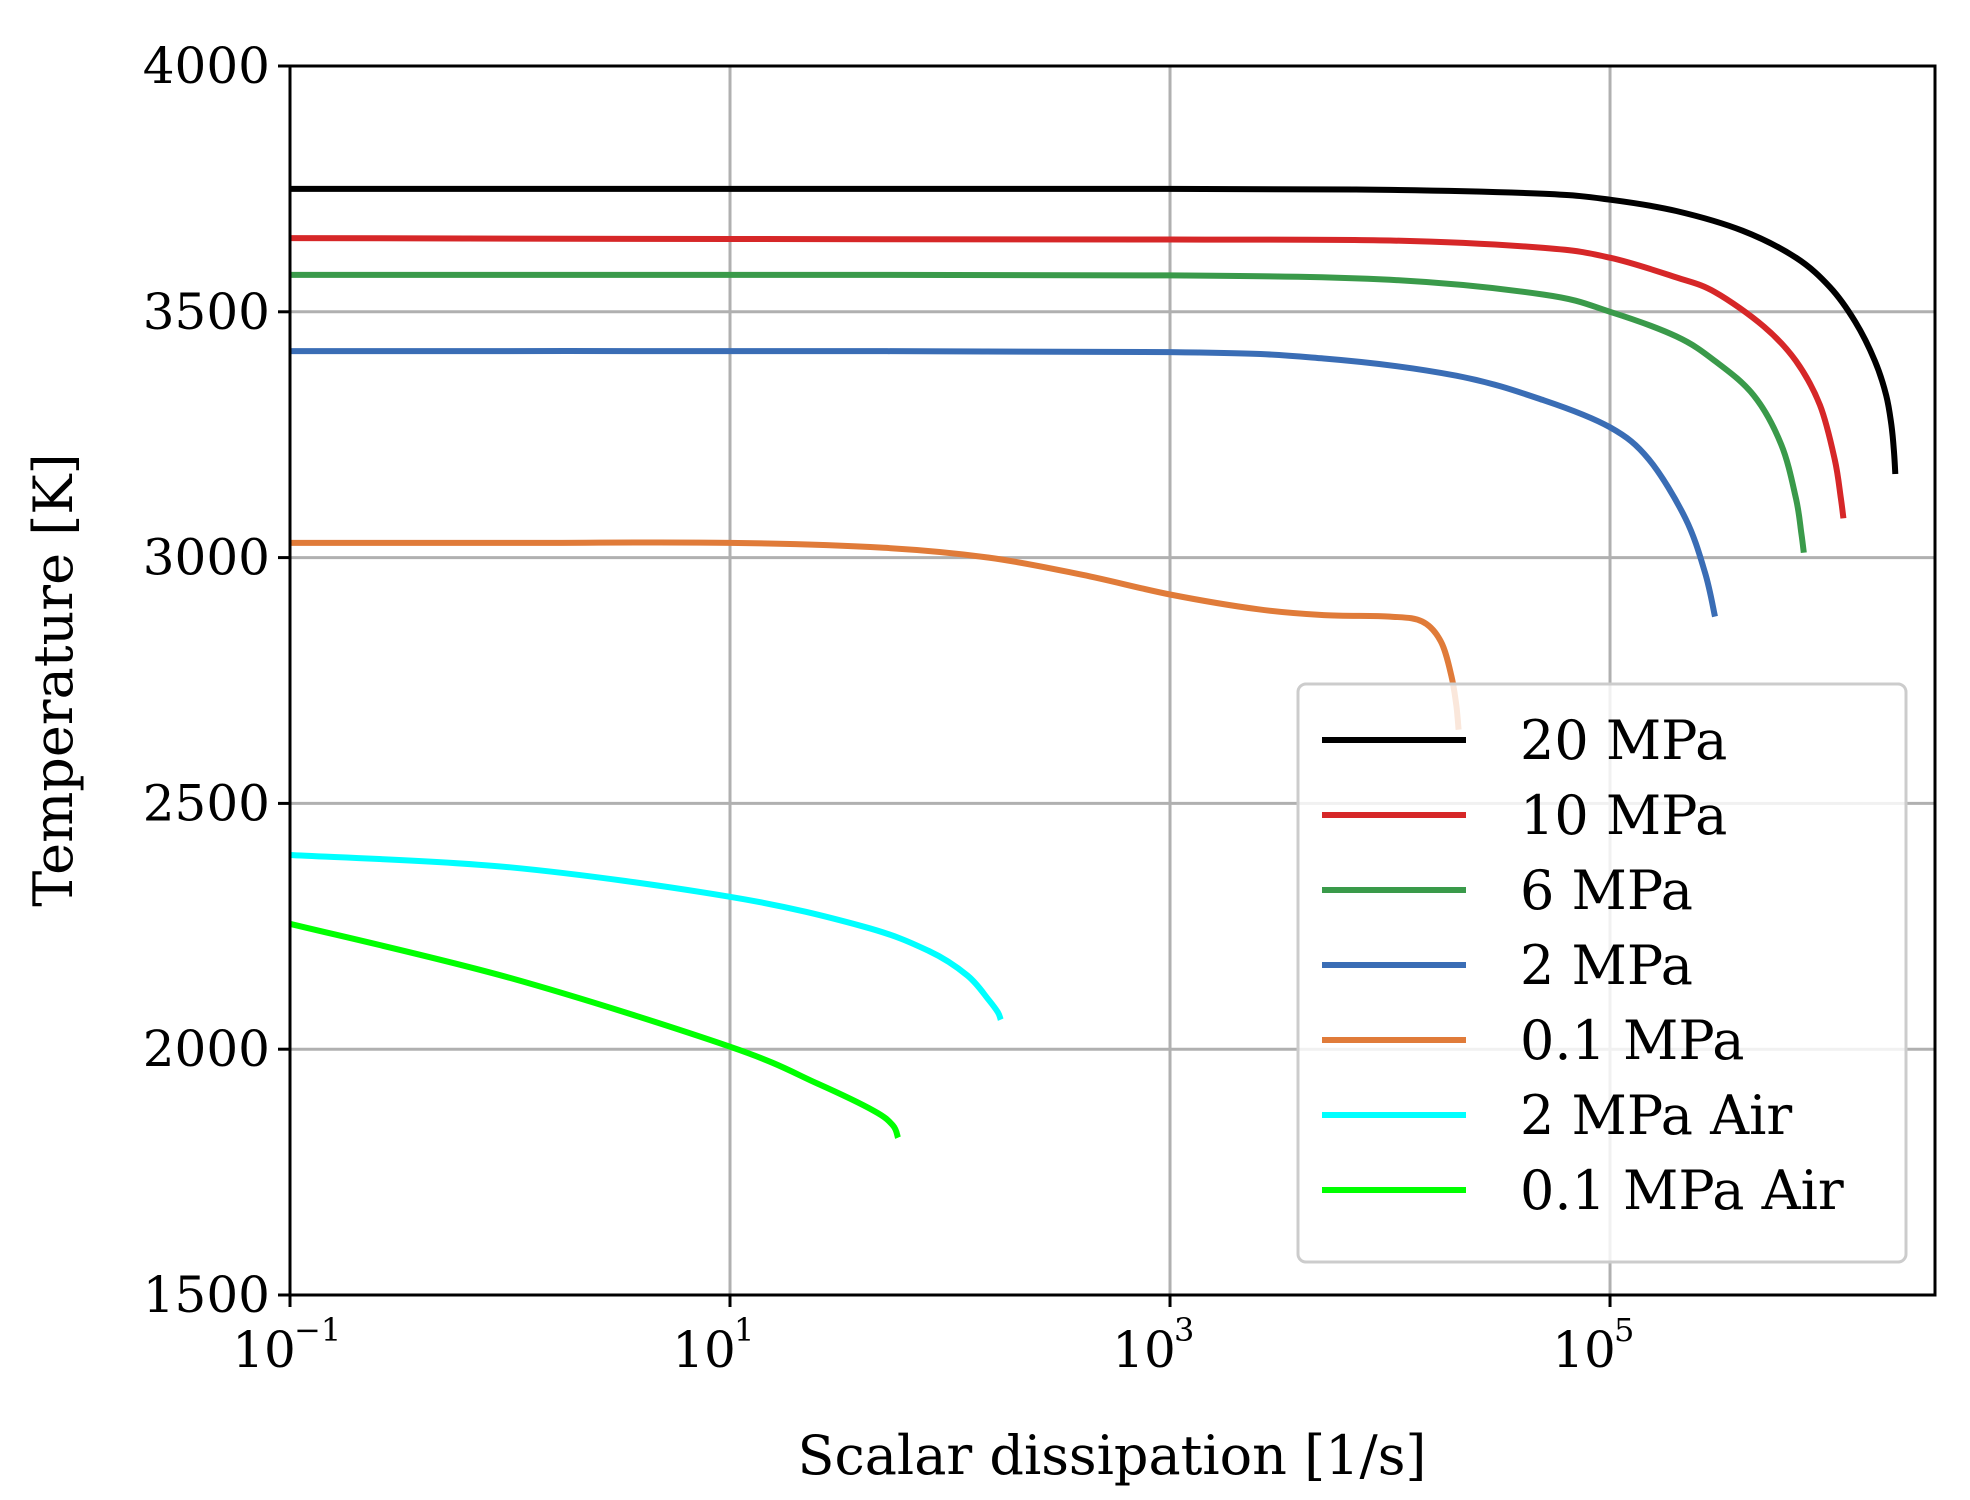 Image resolution: width=1970 pixels, height=1500 pixels. I want to click on y-tick-label: 4000, so click(206, 66).